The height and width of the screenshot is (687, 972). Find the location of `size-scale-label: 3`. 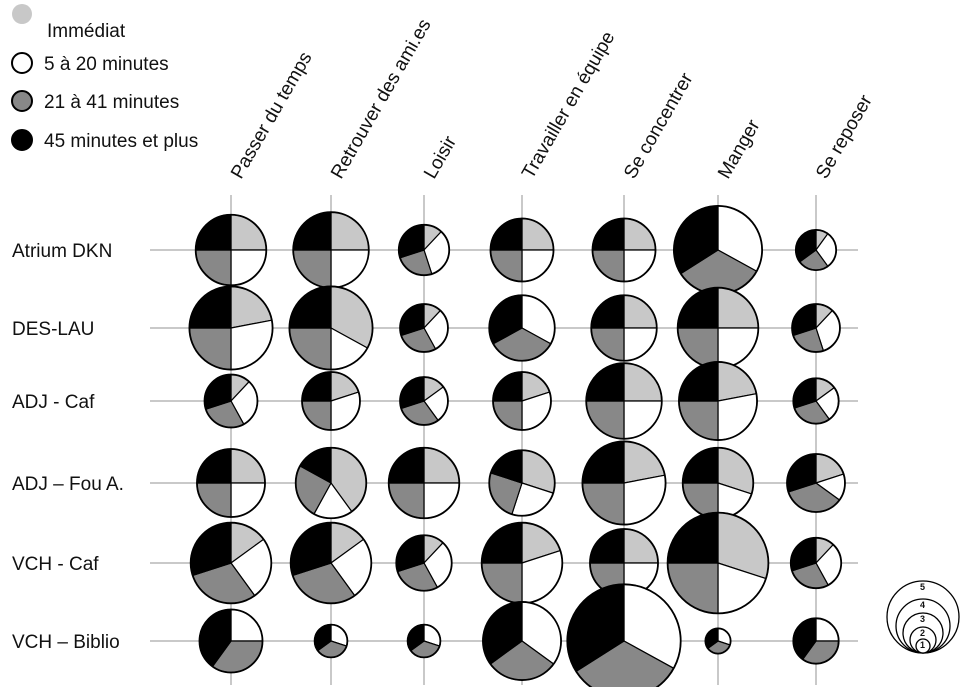

size-scale-label: 3 is located at coordinates (922, 619).